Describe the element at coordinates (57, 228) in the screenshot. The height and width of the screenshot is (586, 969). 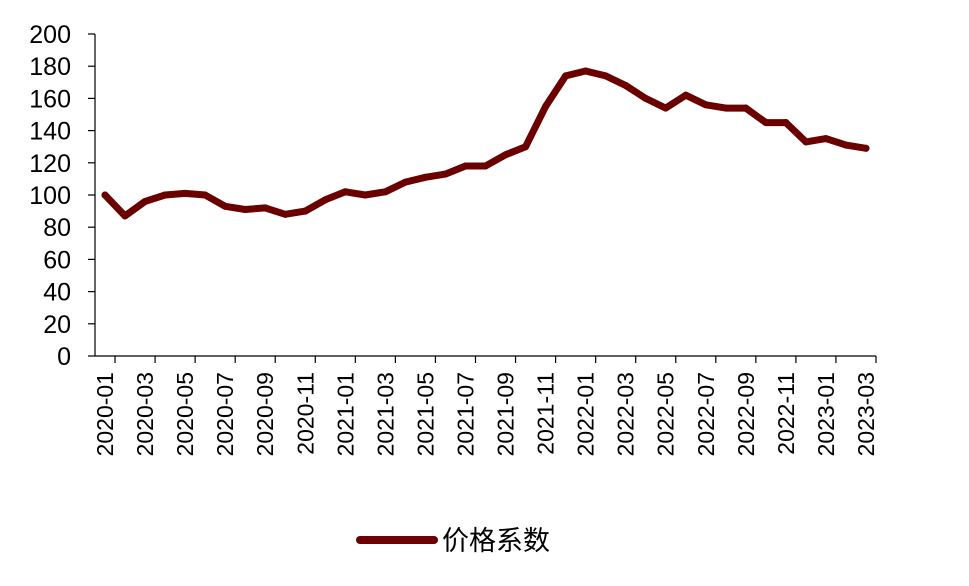
I see `y-tick-label: 80` at that location.